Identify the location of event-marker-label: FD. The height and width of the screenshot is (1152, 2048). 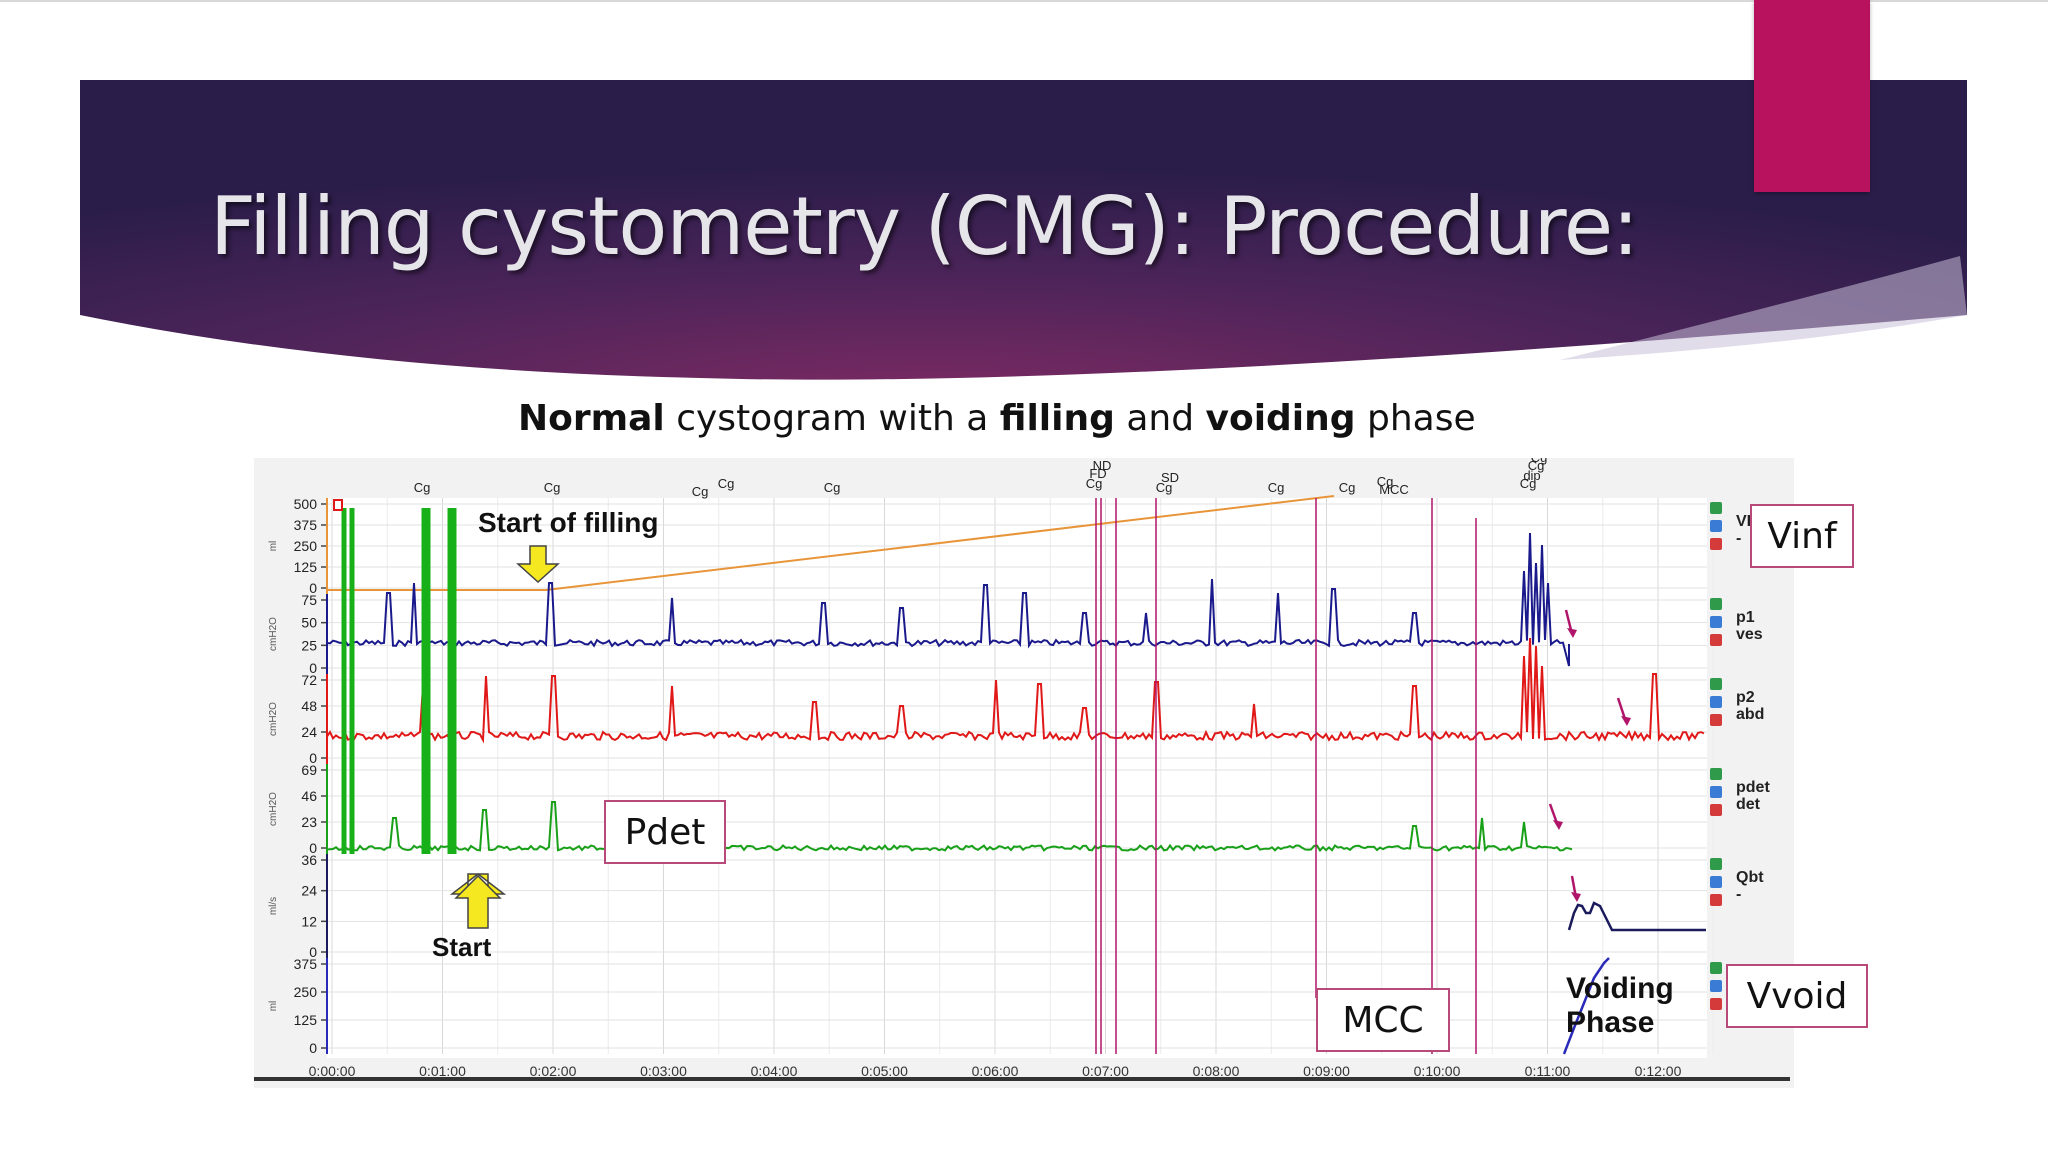
(1097, 473).